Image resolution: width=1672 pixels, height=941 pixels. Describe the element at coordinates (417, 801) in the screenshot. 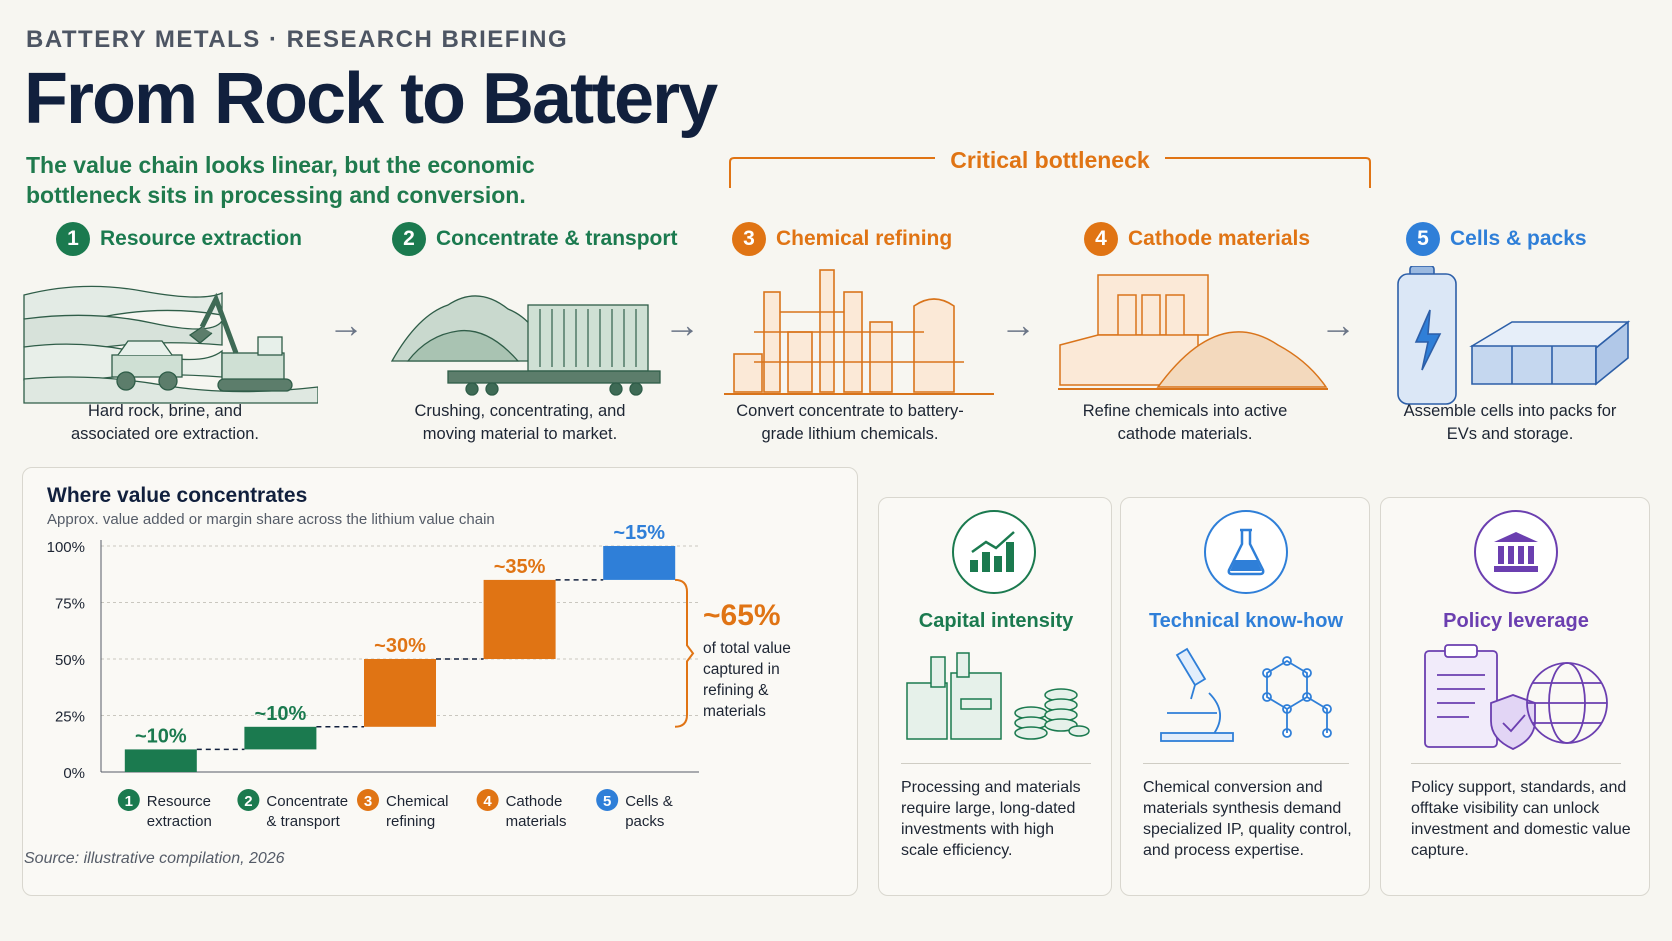

I see `category-label: Chemical` at that location.